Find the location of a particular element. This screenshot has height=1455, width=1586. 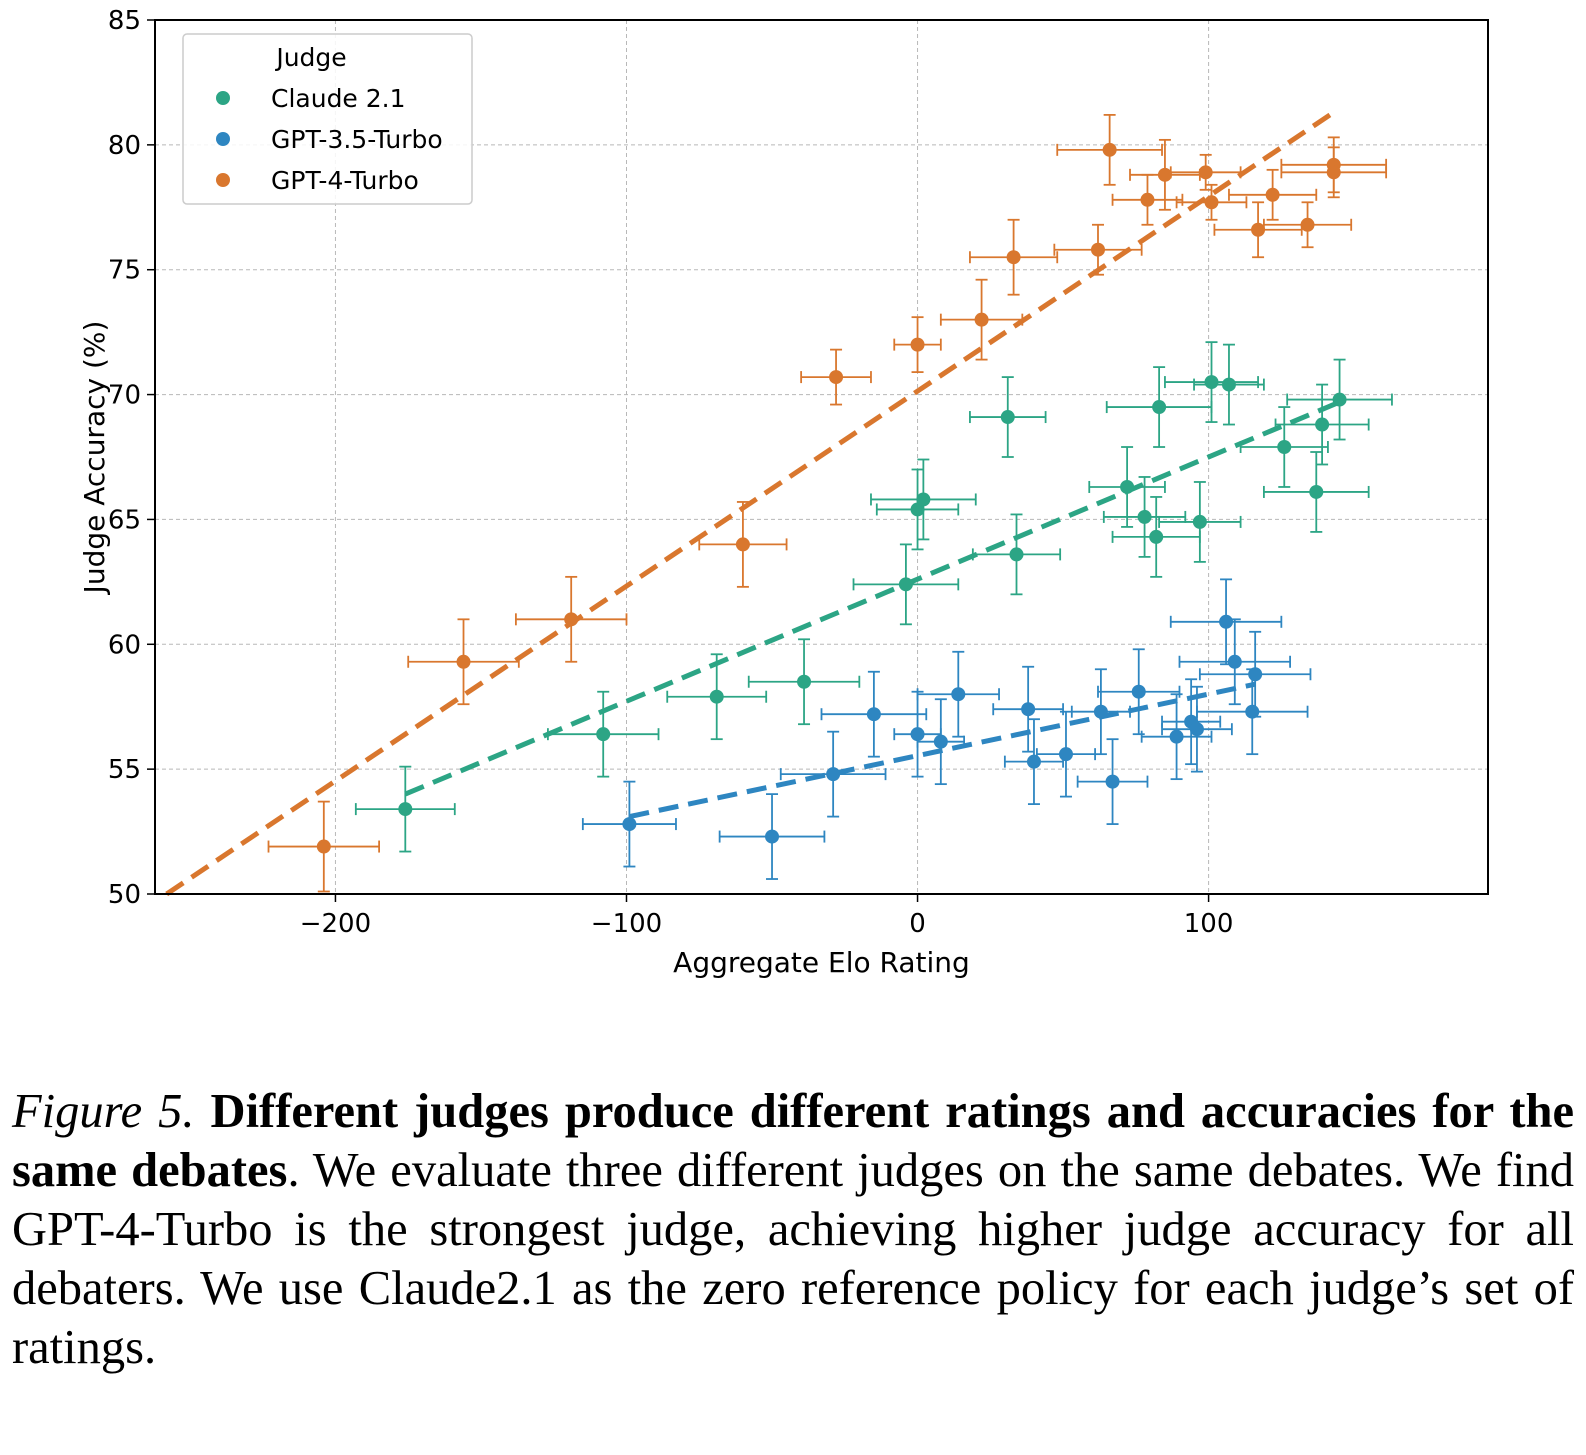

y-tick-label: 65 is located at coordinates (124, 520).